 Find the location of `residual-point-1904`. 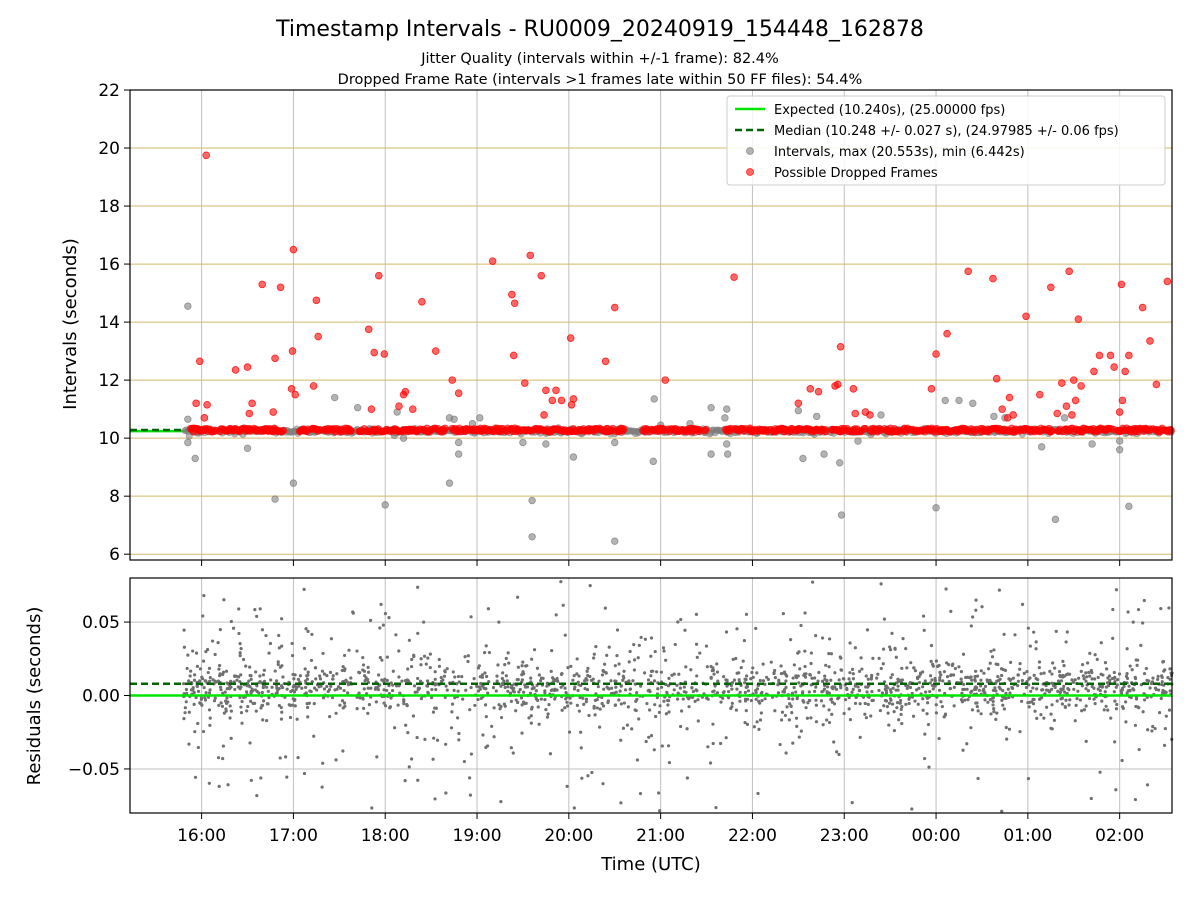

residual-point-1904 is located at coordinates (885, 689).